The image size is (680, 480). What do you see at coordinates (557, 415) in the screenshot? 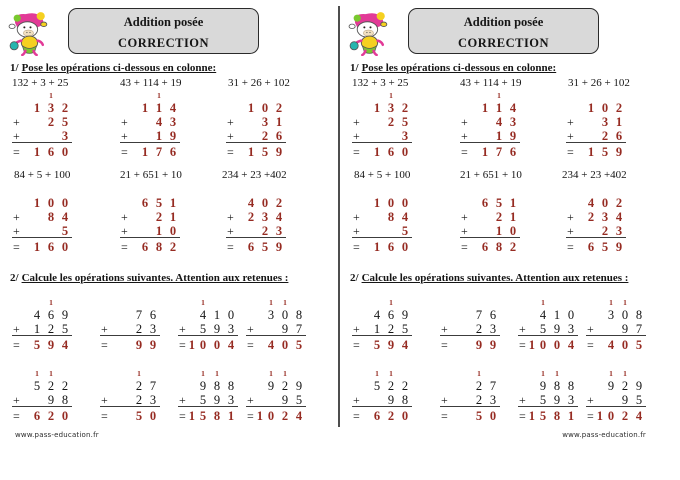
I see `result-digit: 8` at bounding box center [557, 415].